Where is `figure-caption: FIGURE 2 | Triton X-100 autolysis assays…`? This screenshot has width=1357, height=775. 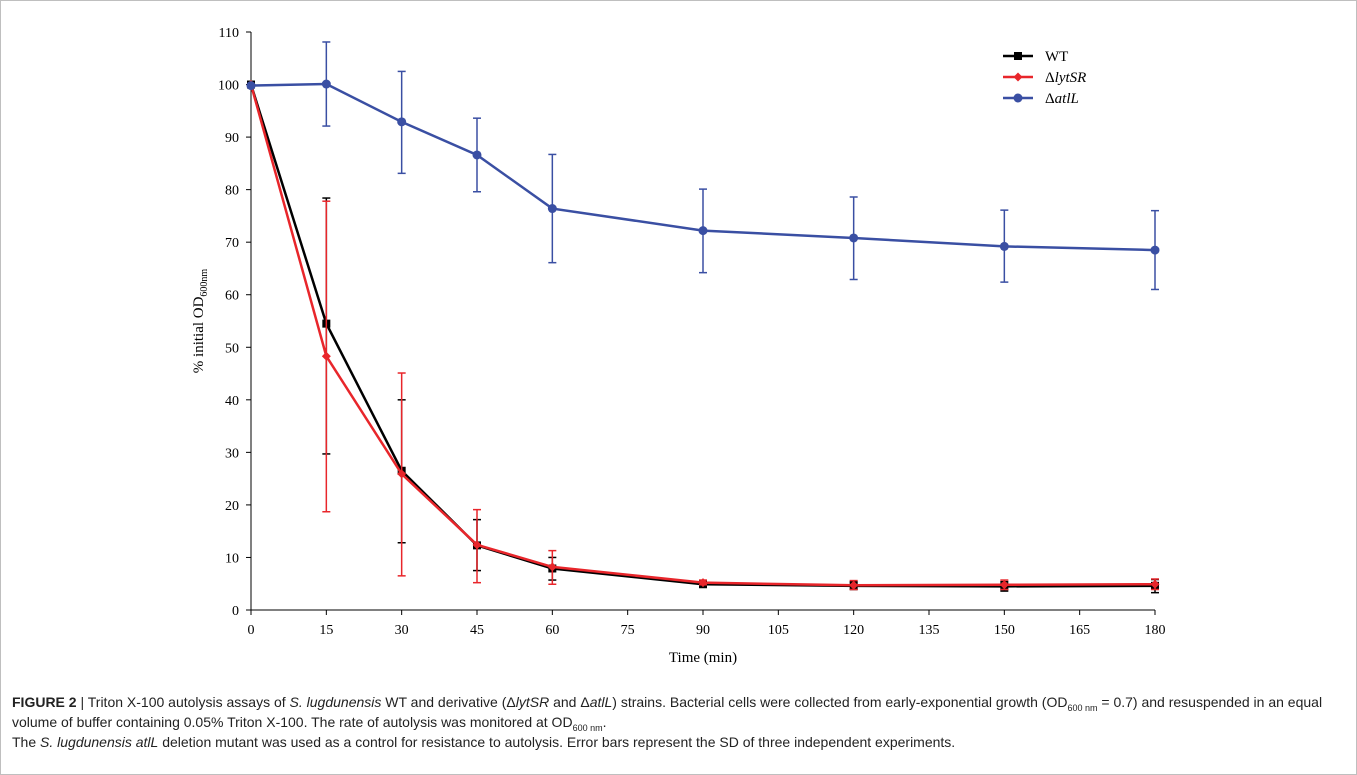 figure-caption: FIGURE 2 | Triton X-100 autolysis assays… is located at coordinates (679, 722).